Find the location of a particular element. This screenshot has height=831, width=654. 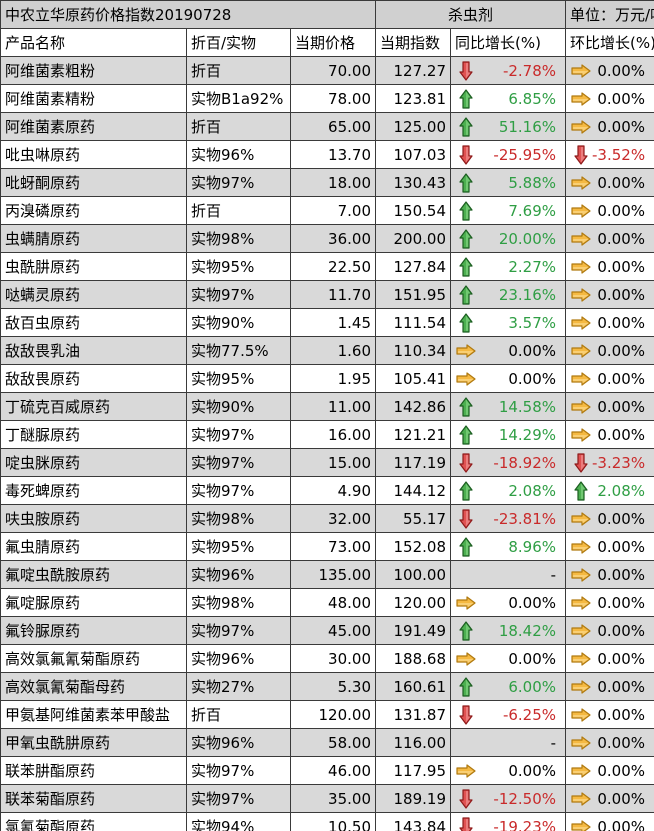

table-row: 阿维菌素粗粉 折百 70.00 127.27 -2.78% 0.00% is located at coordinates (327, 70).